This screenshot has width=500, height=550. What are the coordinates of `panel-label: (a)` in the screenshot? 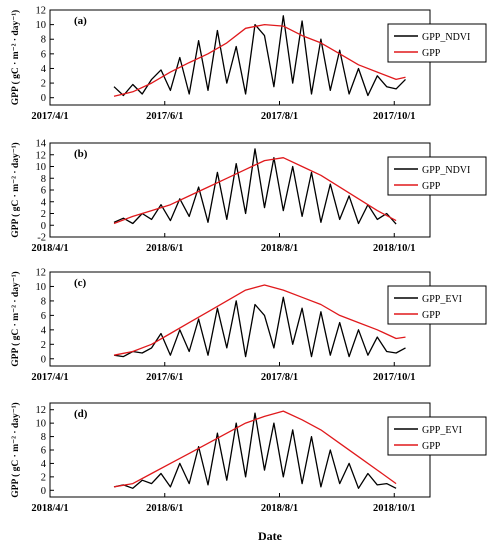 It's located at (80, 21).